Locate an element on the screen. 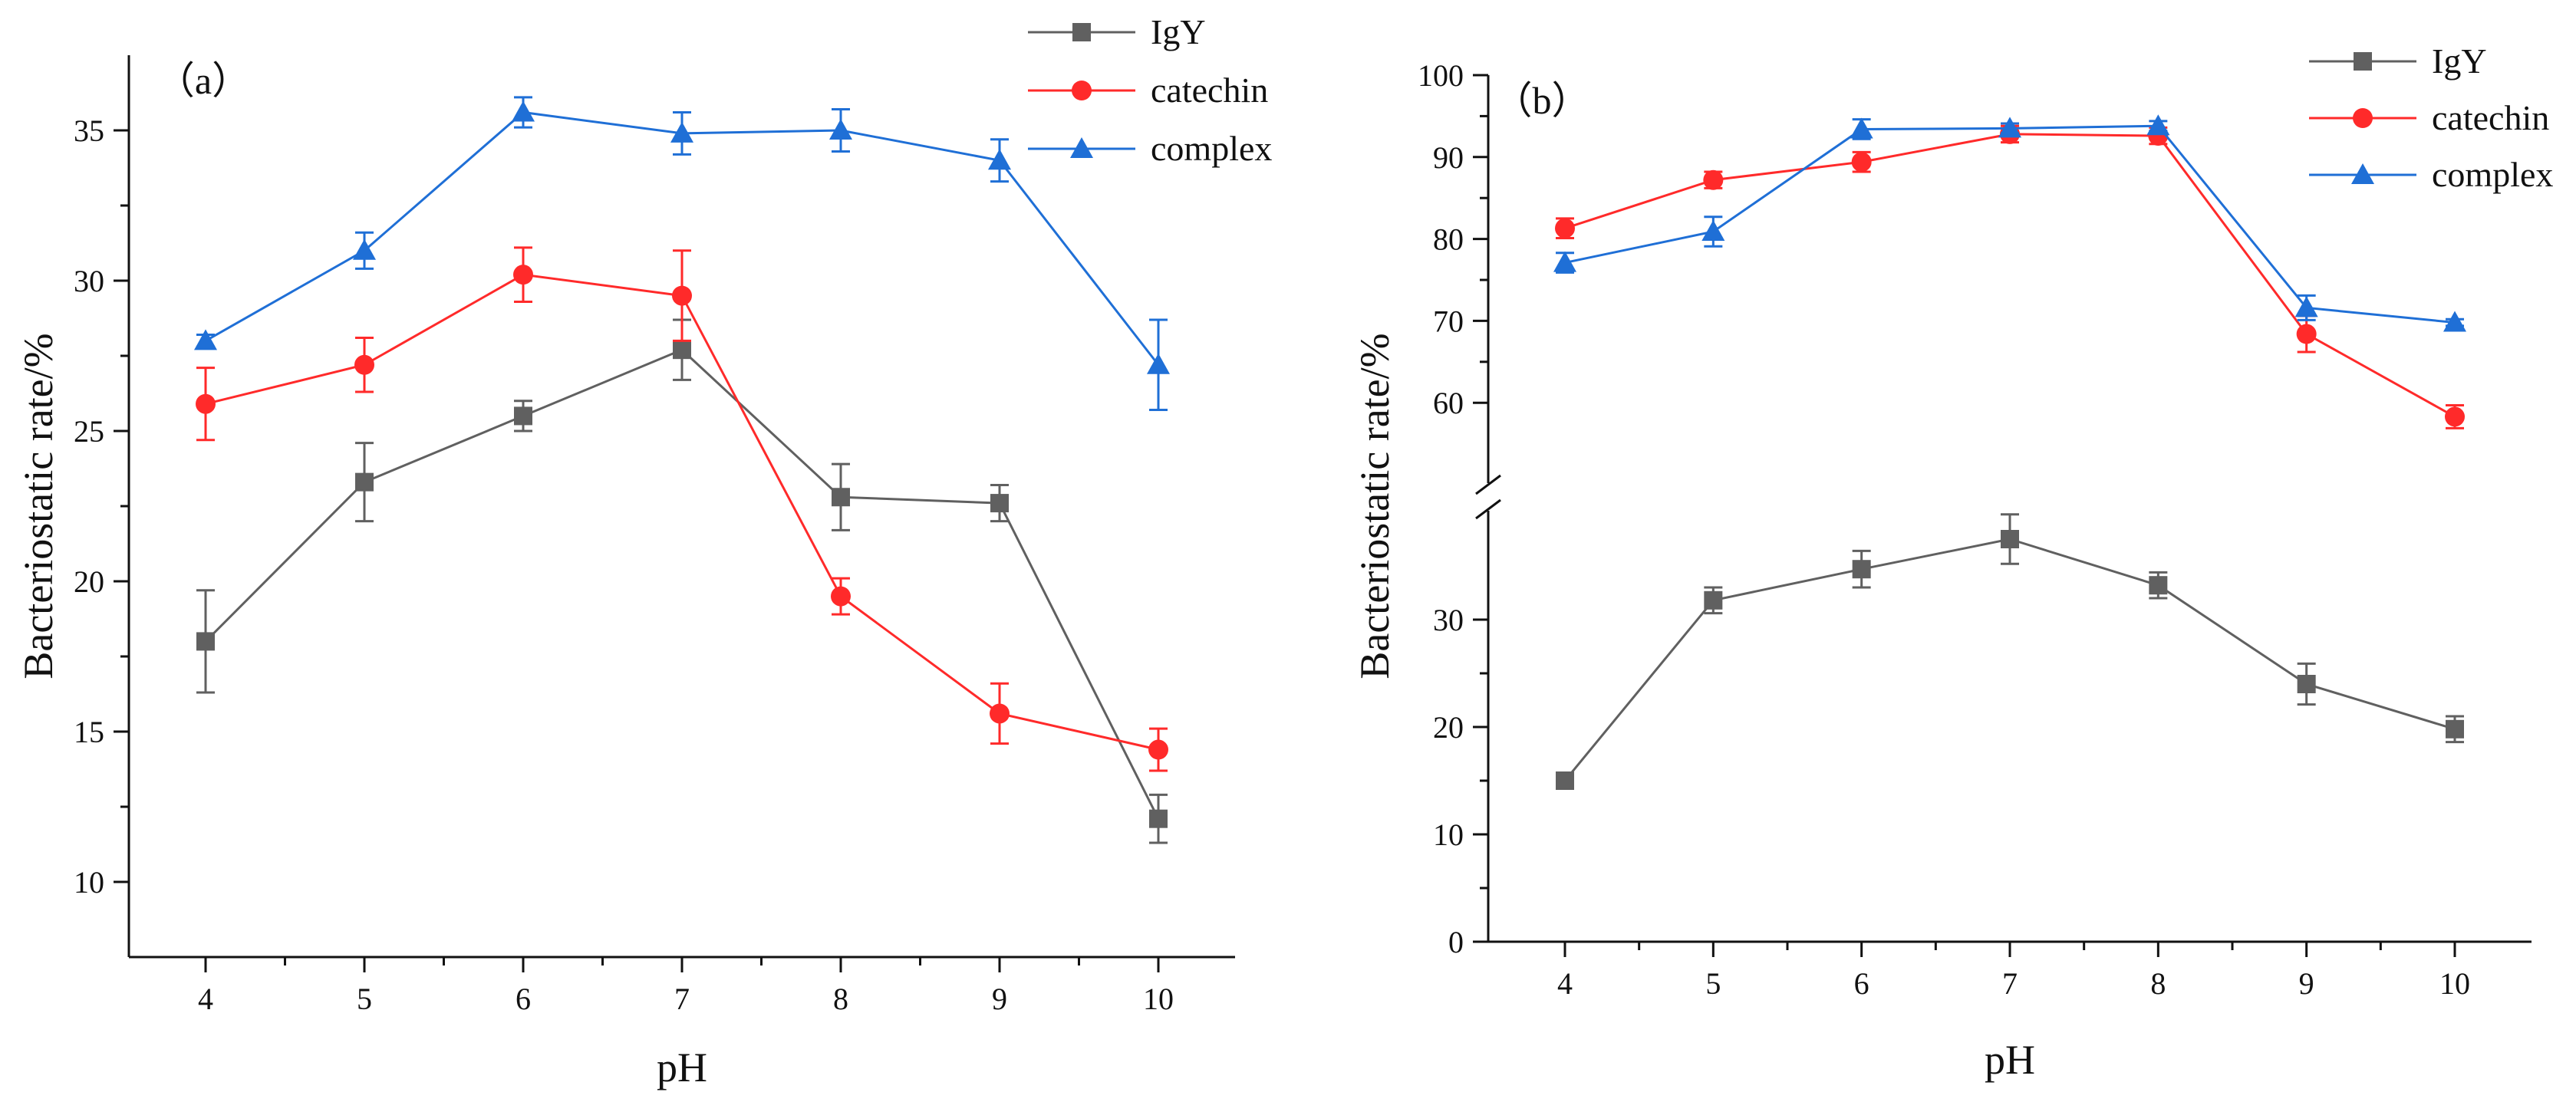  legend-label: catechin is located at coordinates (2490, 118).